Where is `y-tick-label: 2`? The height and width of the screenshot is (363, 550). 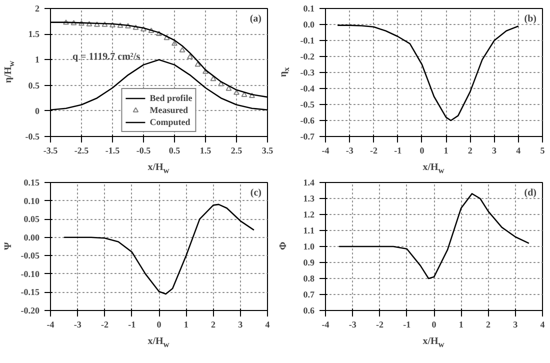 y-tick-label: 2 is located at coordinates (37, 9).